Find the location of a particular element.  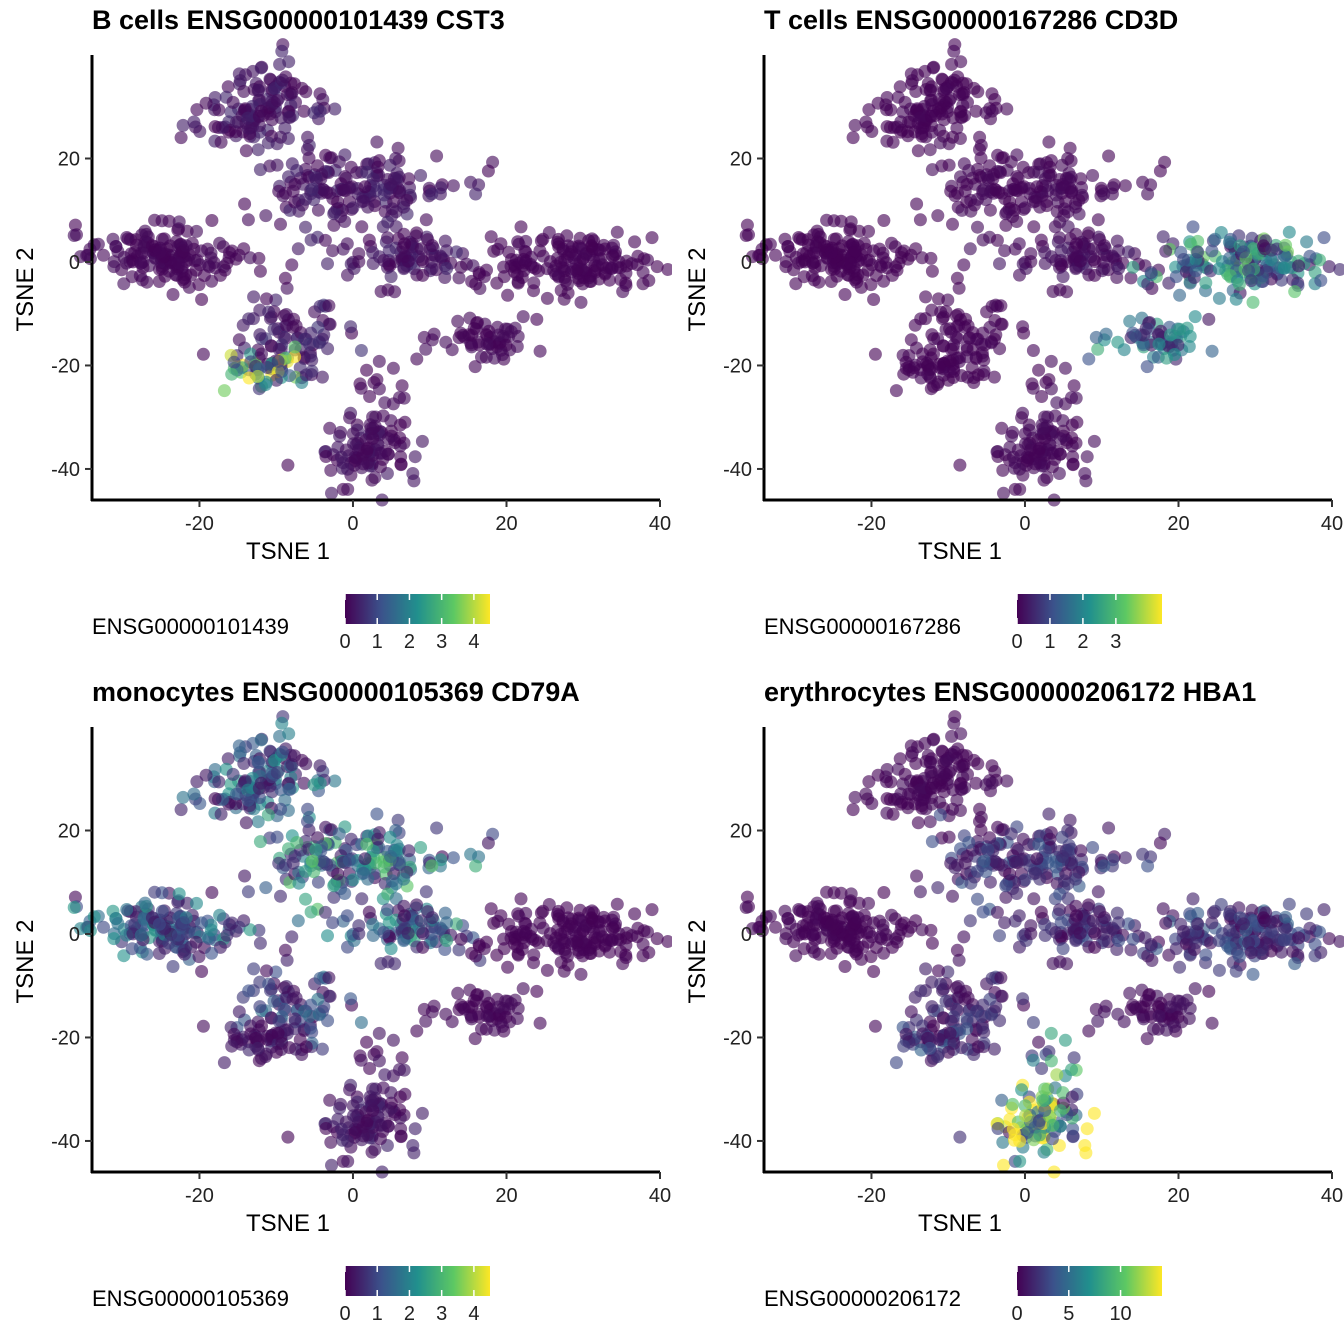

colorbar-tick-label: 10 is located at coordinates (1120, 1314).